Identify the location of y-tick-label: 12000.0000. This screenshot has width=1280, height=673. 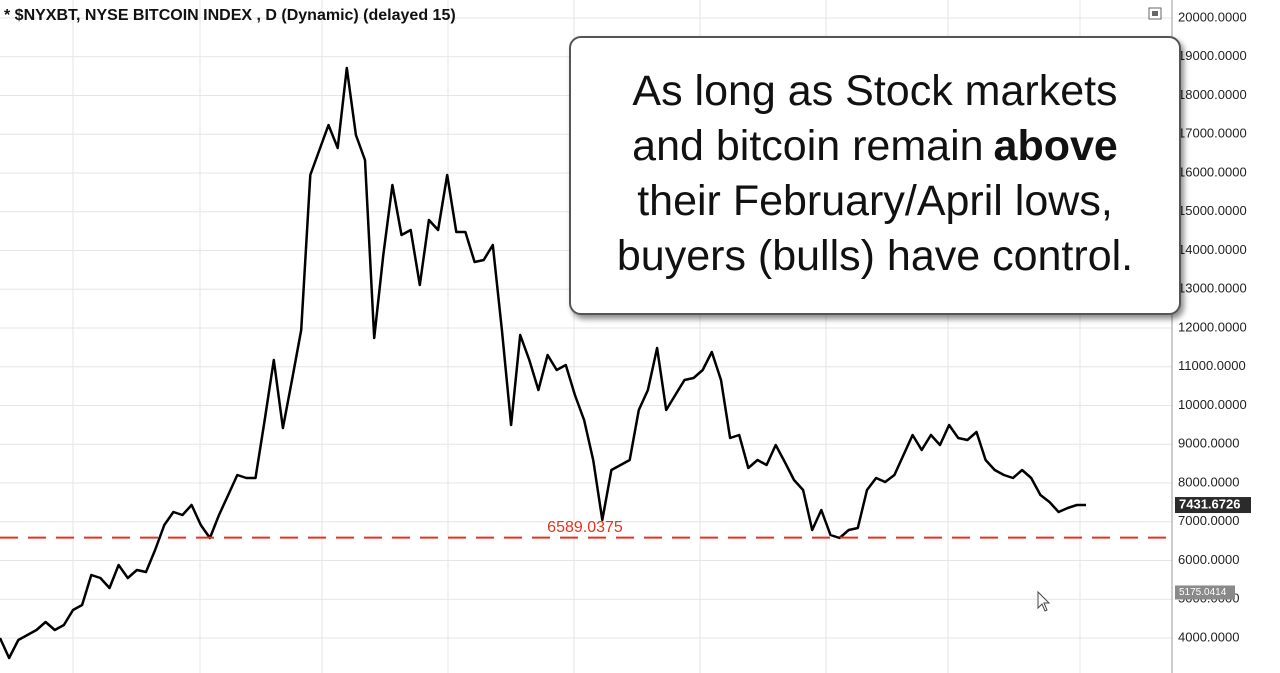
(1212, 326).